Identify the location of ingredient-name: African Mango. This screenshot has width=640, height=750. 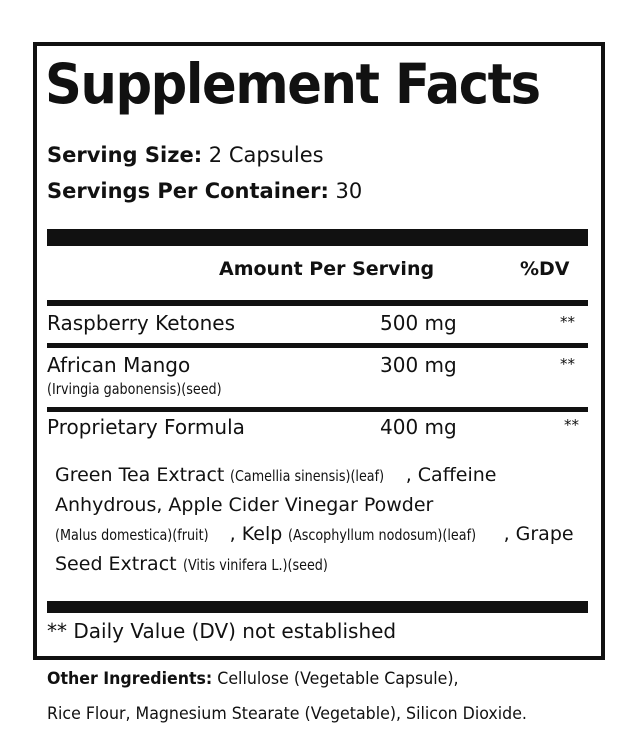
(119, 365).